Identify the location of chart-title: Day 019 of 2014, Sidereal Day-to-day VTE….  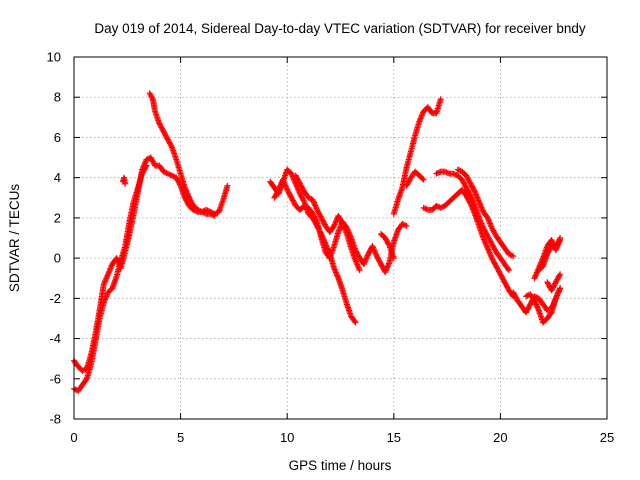
(339, 28).